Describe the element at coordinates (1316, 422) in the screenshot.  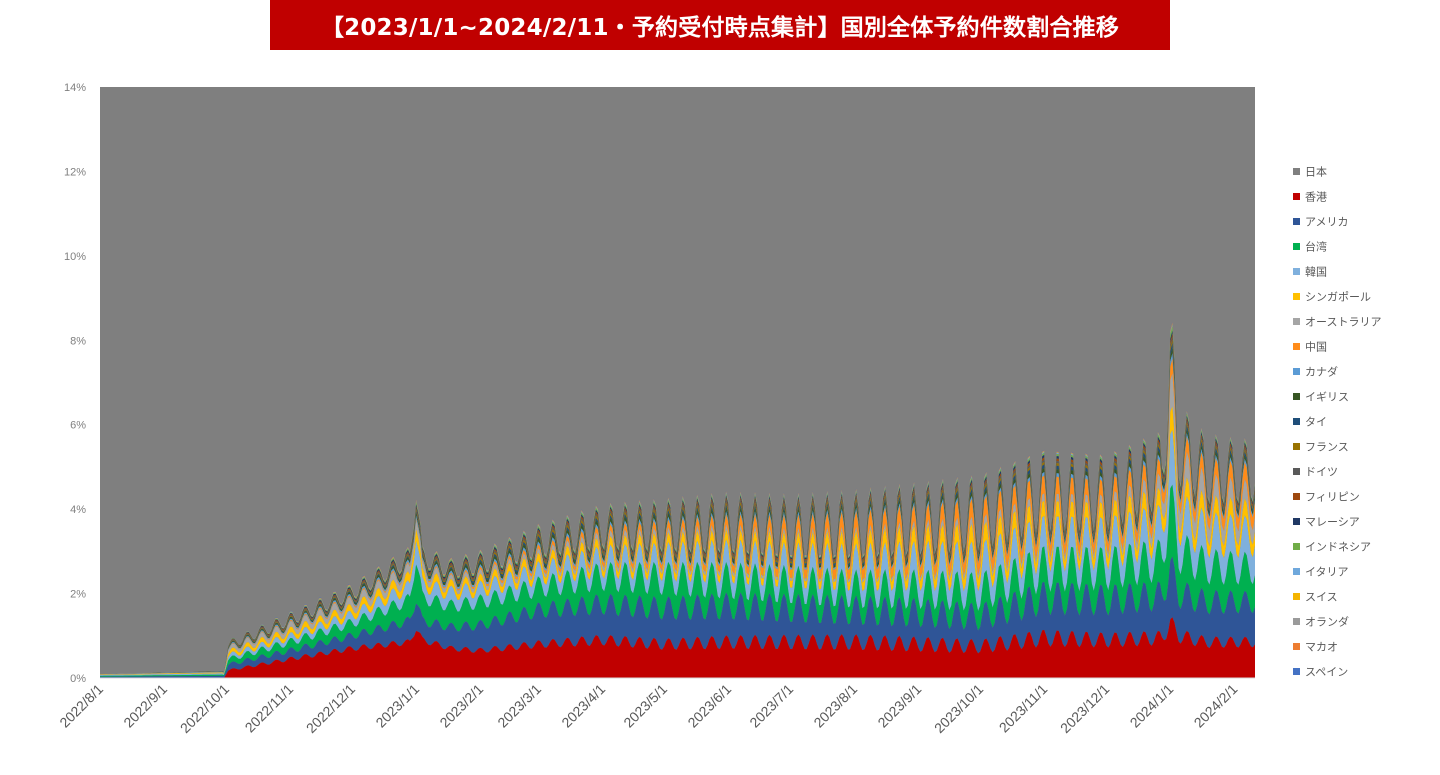
I see `legend-label: タイ` at that location.